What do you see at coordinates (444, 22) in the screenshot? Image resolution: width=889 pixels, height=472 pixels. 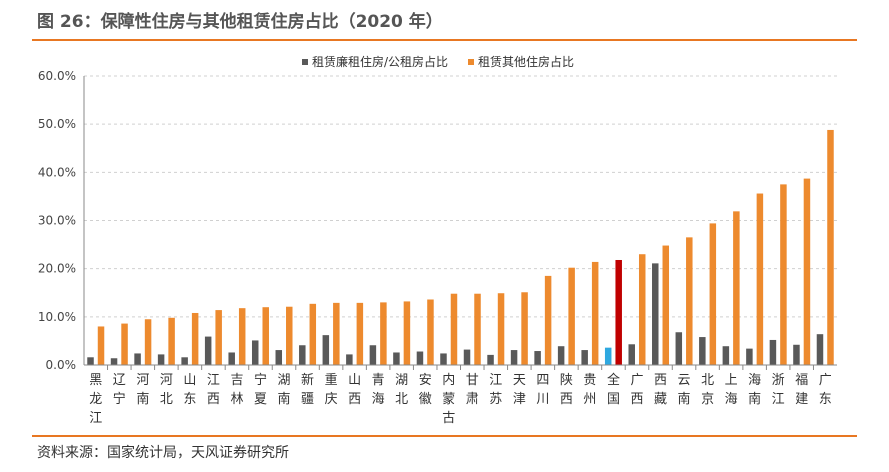 I see `figure-header: 图 26：保障性住房与其他租赁住房占比（2020 年）` at bounding box center [444, 22].